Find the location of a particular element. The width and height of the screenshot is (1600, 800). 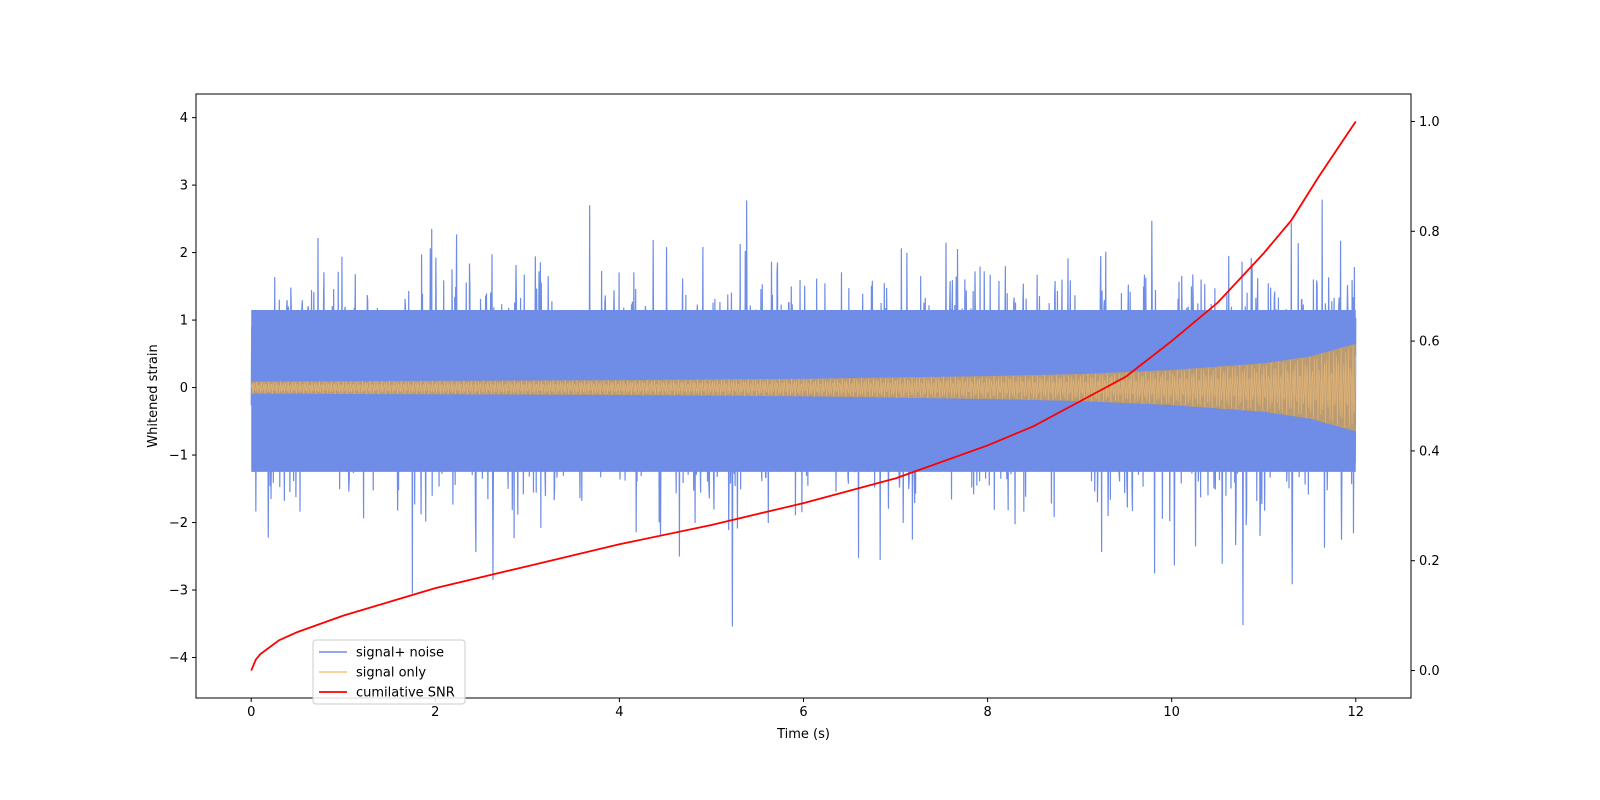

y2-tick-label: 1.0 is located at coordinates (1429, 122).